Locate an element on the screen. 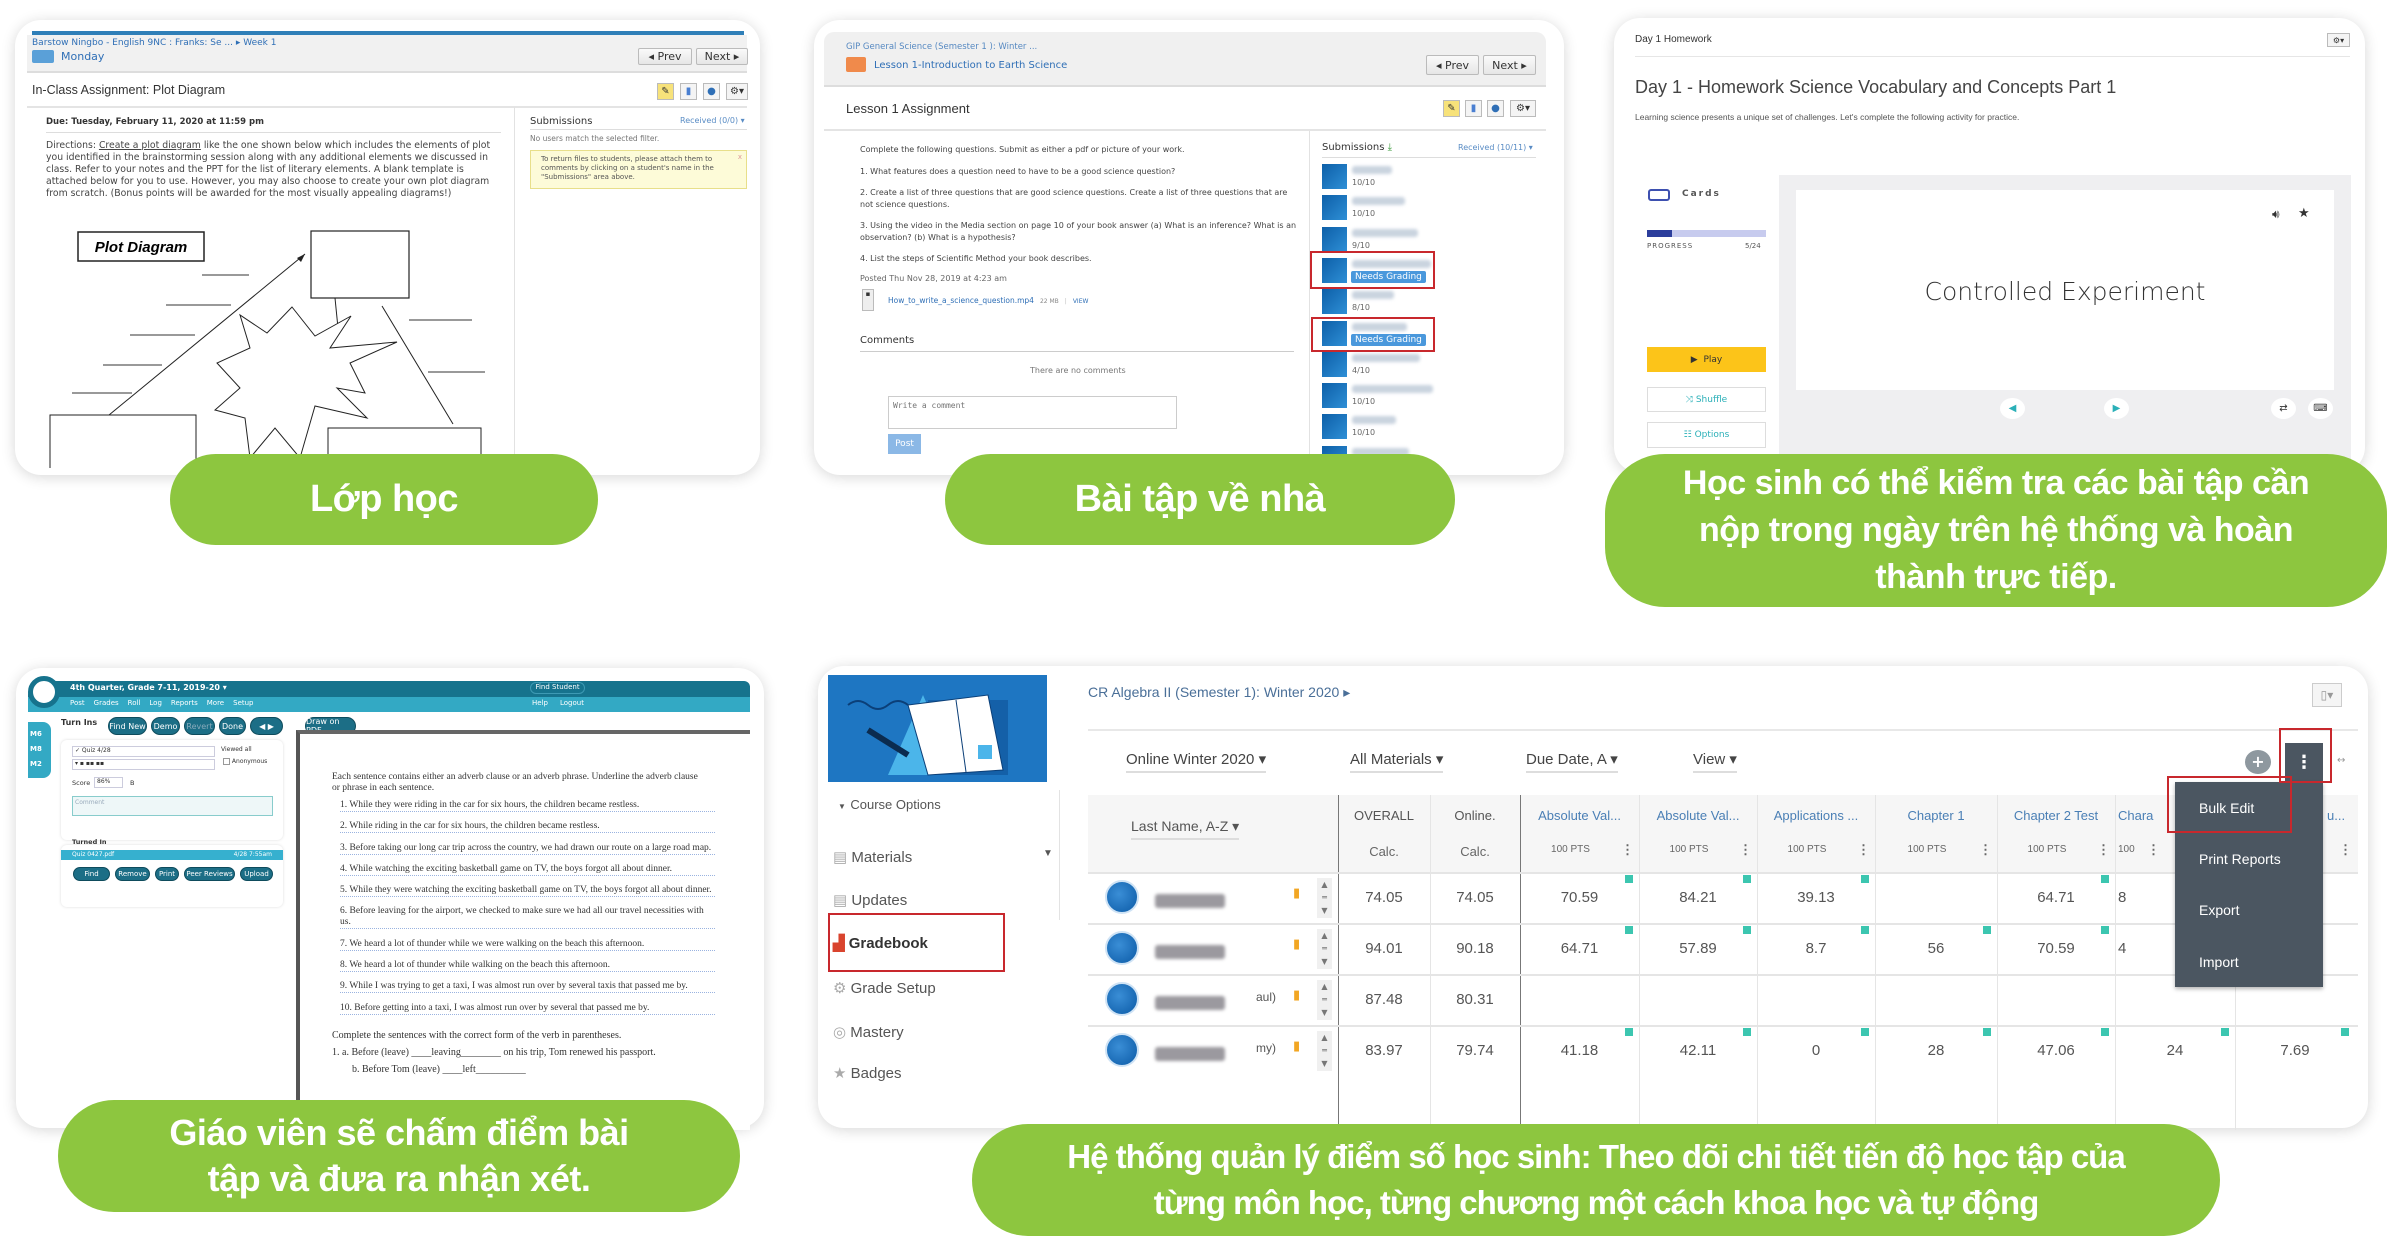  student-chart-icon: ▮ is located at coordinates (1297, 893).